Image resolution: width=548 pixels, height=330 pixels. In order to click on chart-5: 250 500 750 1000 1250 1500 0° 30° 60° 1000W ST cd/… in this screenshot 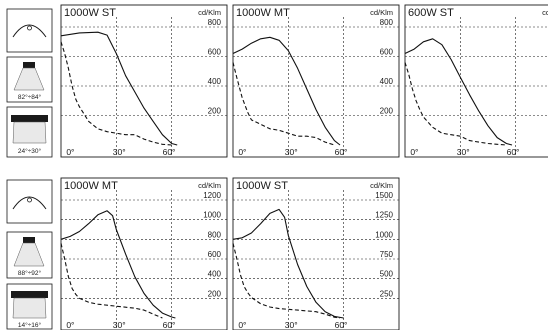, I will do `click(316, 253)`.